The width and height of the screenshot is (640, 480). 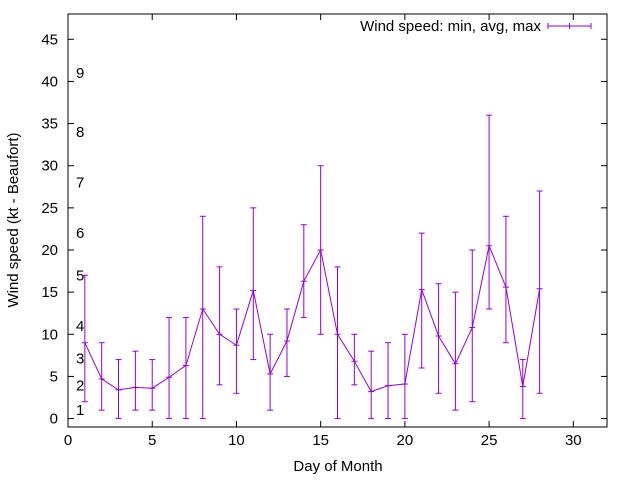 I want to click on y-axis-title: Wind speed (kt - Beaufort), so click(x=13, y=219).